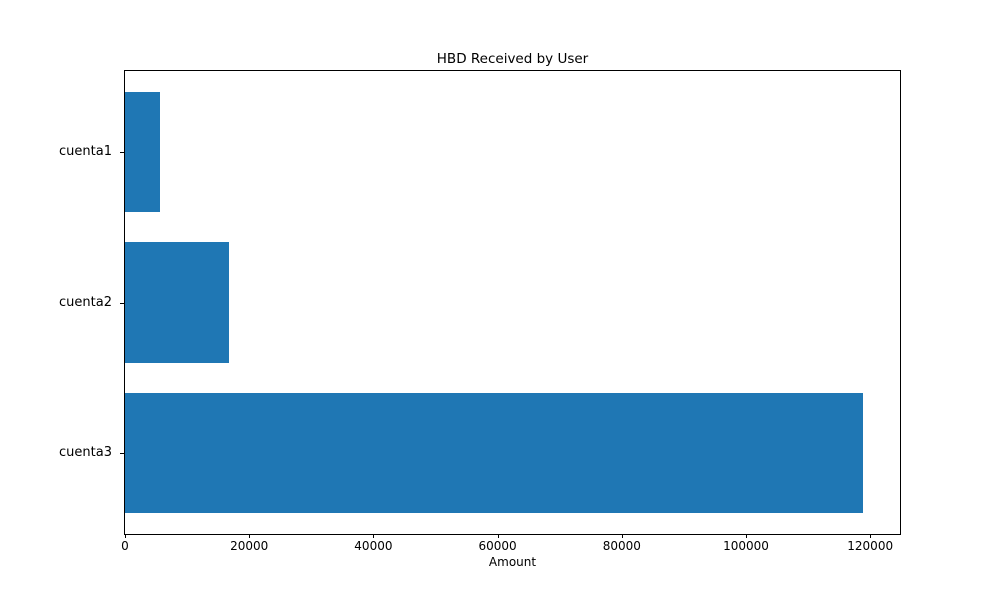 The width and height of the screenshot is (1000, 600). Describe the element at coordinates (142, 152) in the screenshot. I see `bar-cuenta1` at that location.